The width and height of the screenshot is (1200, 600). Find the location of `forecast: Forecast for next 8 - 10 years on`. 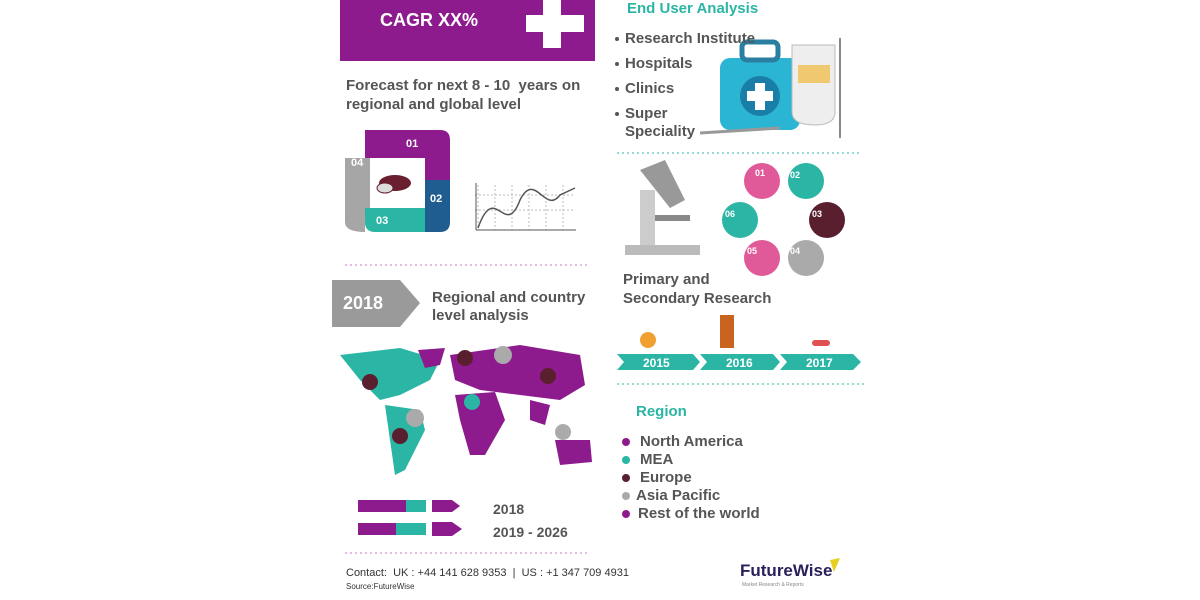

forecast: Forecast for next 8 - 10 years on is located at coordinates (463, 85).